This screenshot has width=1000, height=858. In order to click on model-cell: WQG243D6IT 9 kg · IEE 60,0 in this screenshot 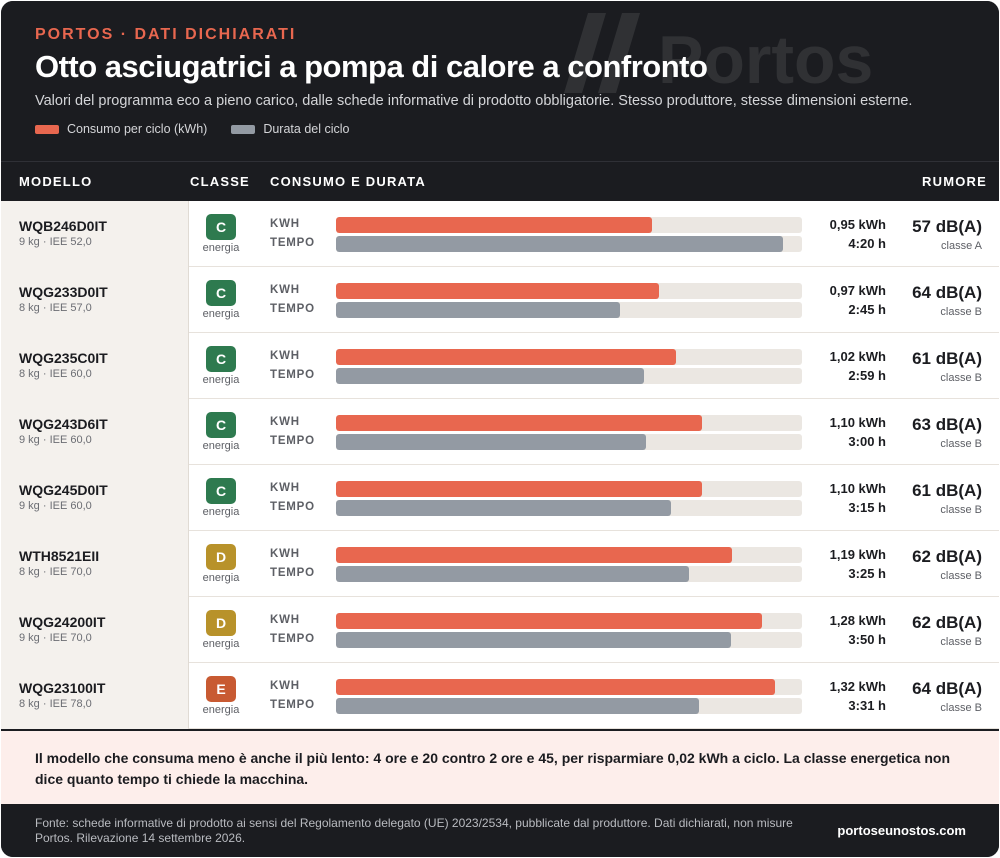, I will do `click(95, 432)`.